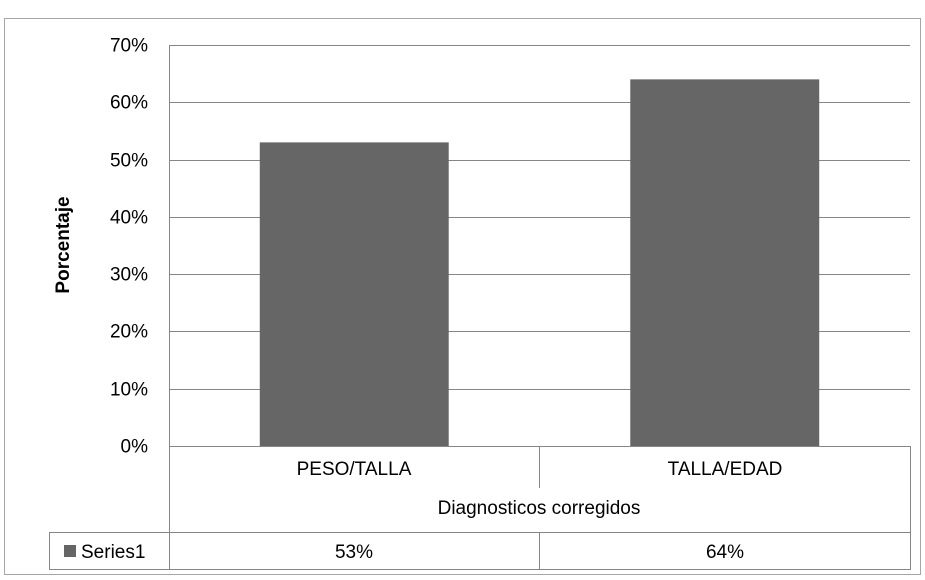  Describe the element at coordinates (354, 294) in the screenshot. I see `bar-peso-talla` at that location.